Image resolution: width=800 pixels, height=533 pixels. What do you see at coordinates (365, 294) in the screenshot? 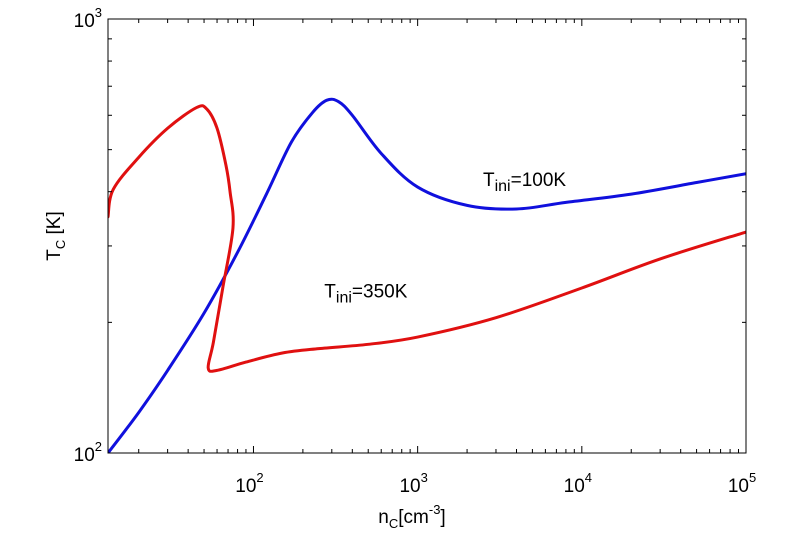
I see `curve-annotation-2: Tini=350K` at bounding box center [365, 294].